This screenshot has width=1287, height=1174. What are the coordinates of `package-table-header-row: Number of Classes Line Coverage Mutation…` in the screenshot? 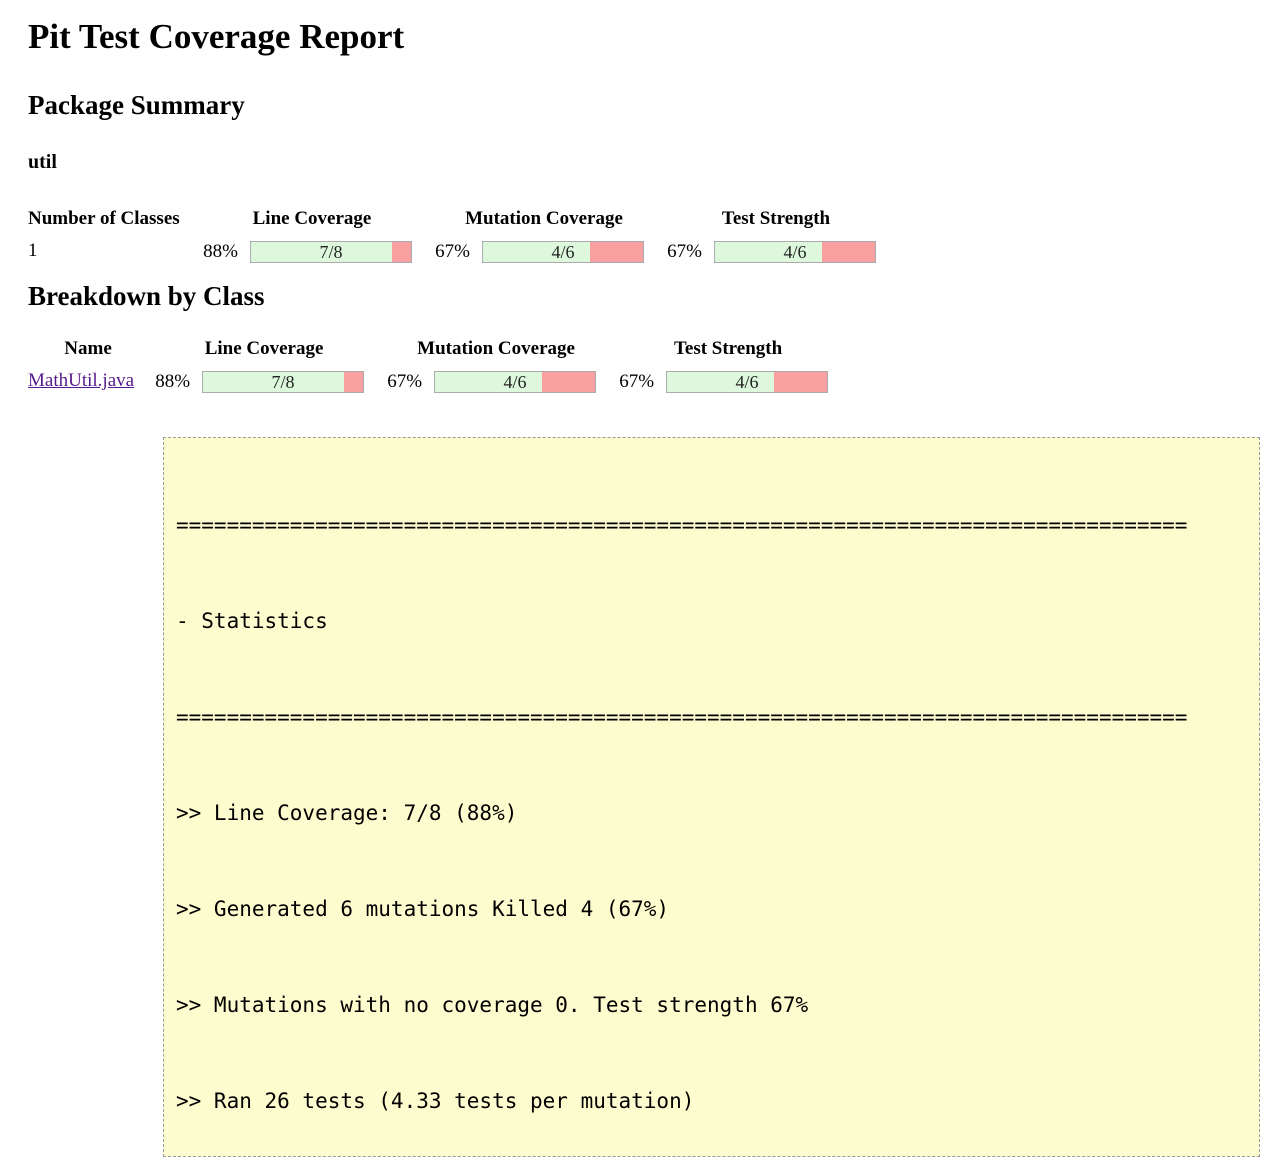 It's located at (460, 222).